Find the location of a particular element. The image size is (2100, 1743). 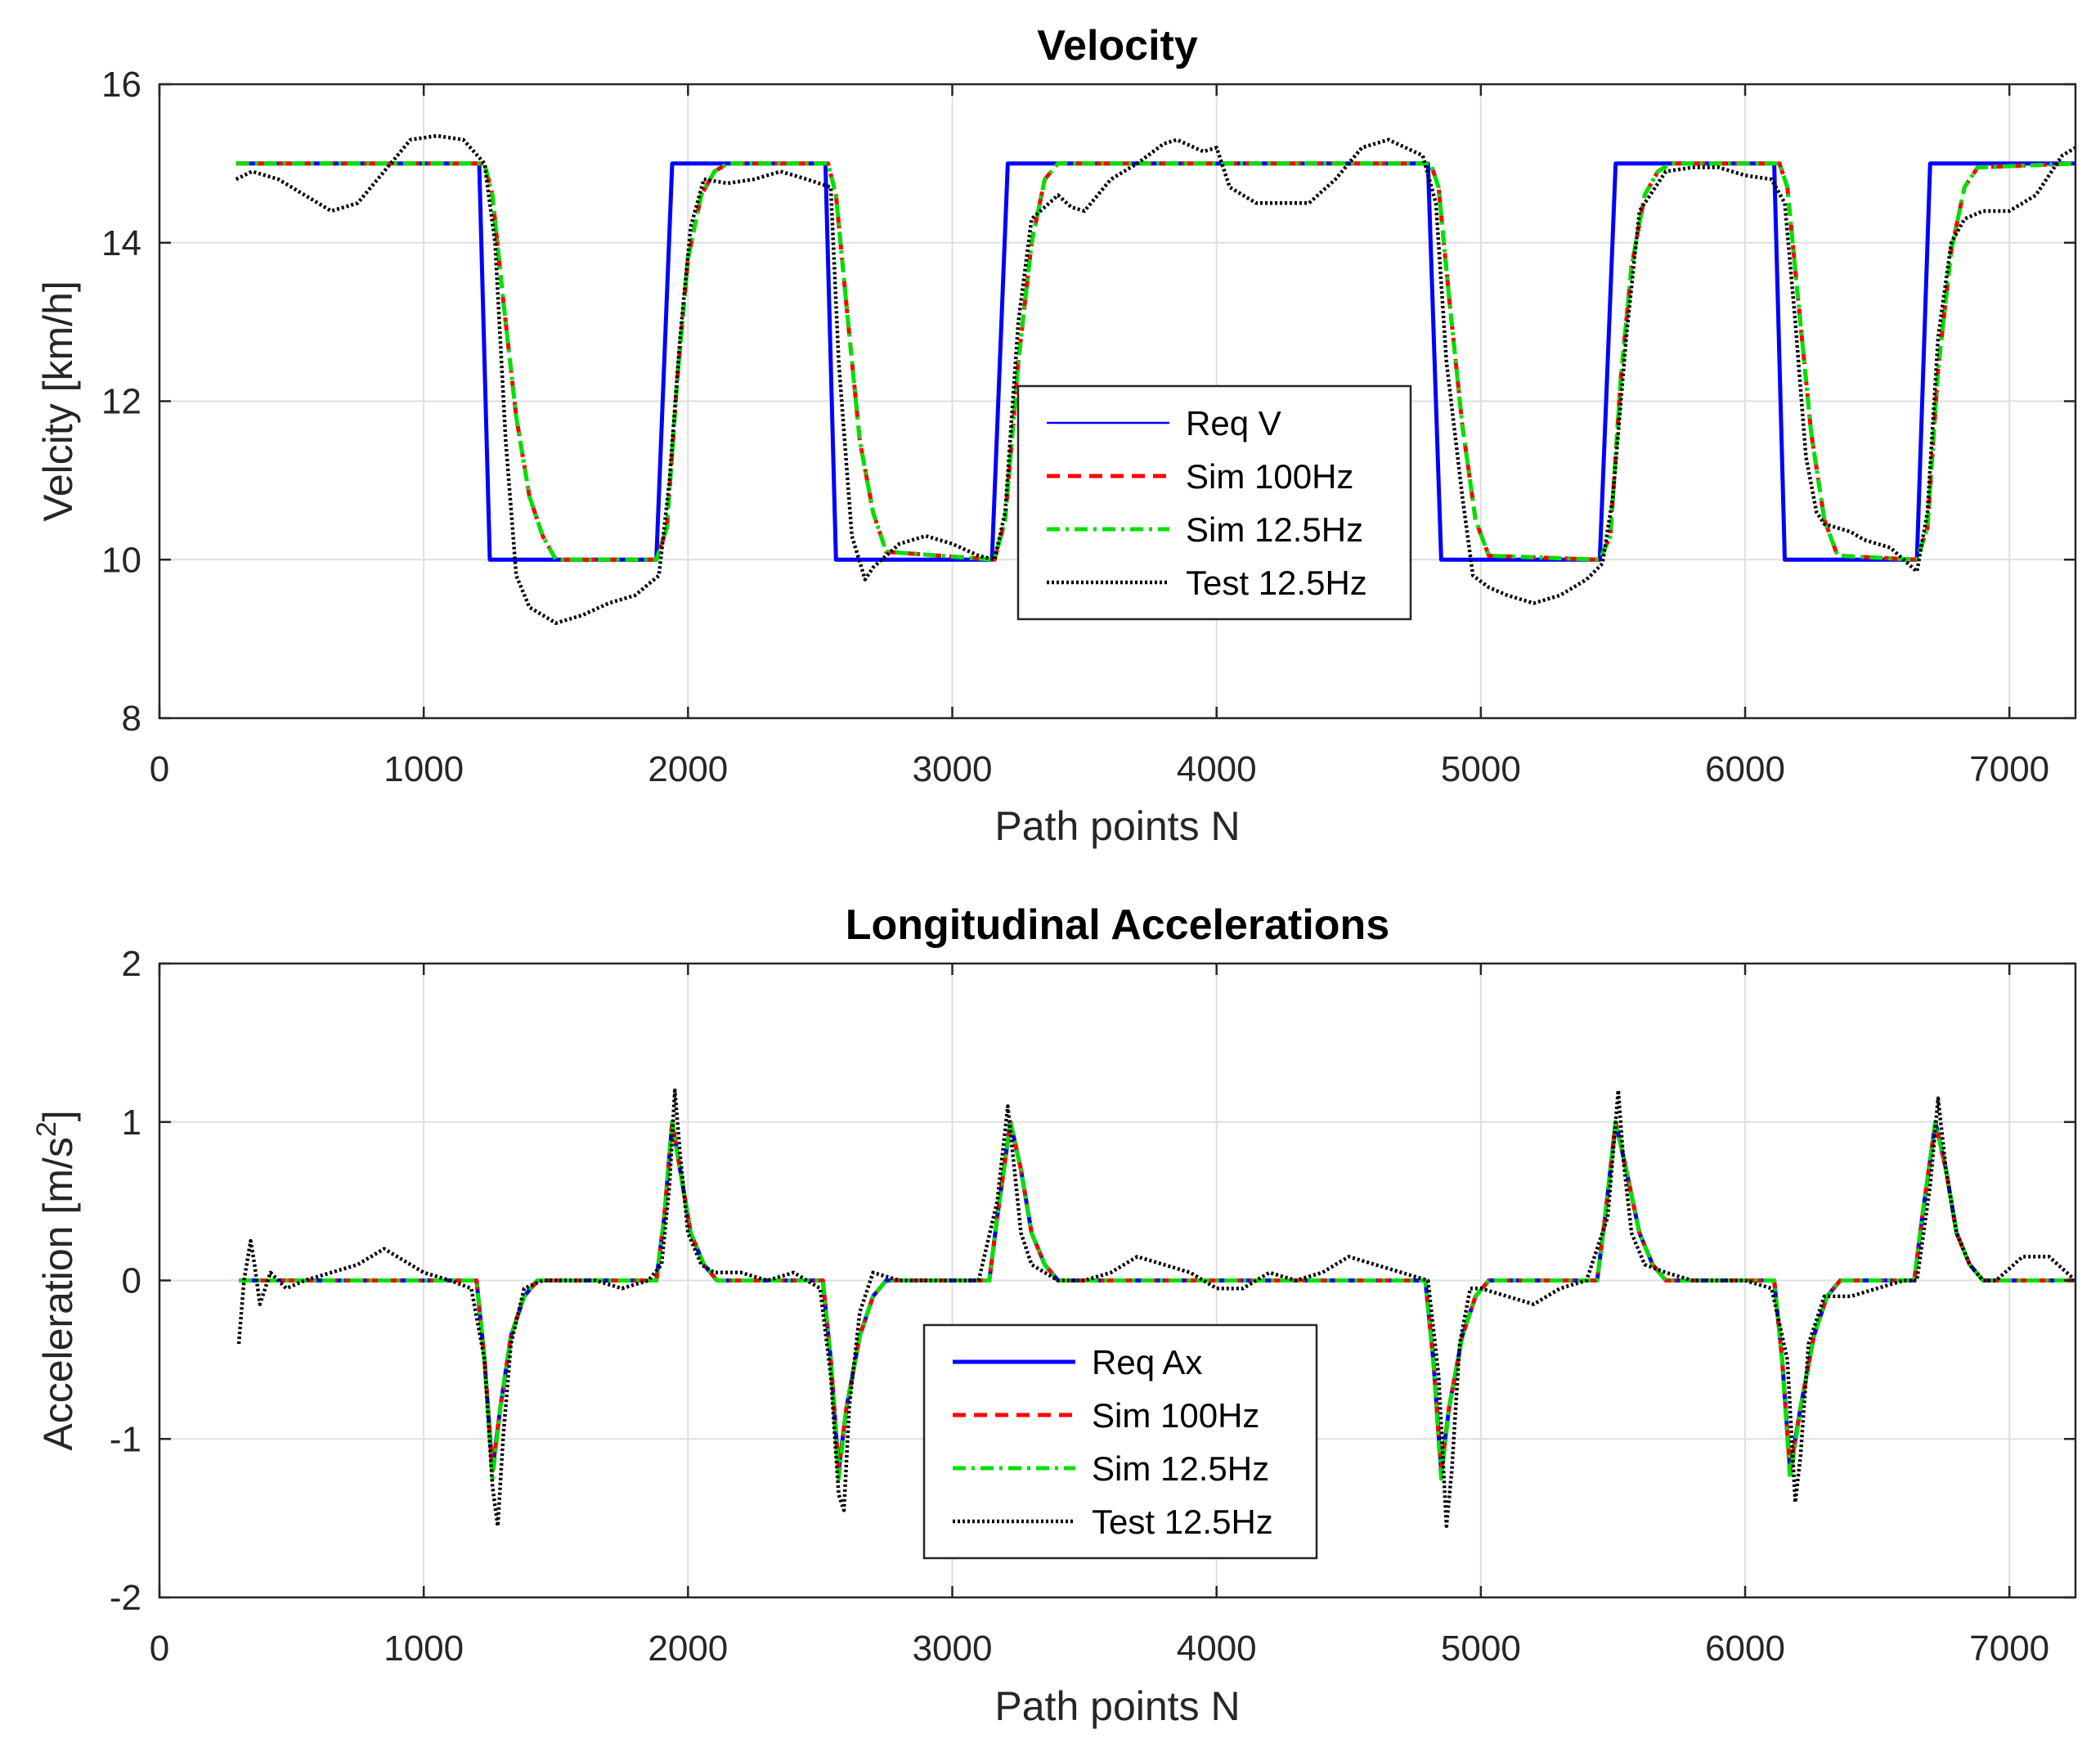

y-tick-label: 12 is located at coordinates (121, 402).